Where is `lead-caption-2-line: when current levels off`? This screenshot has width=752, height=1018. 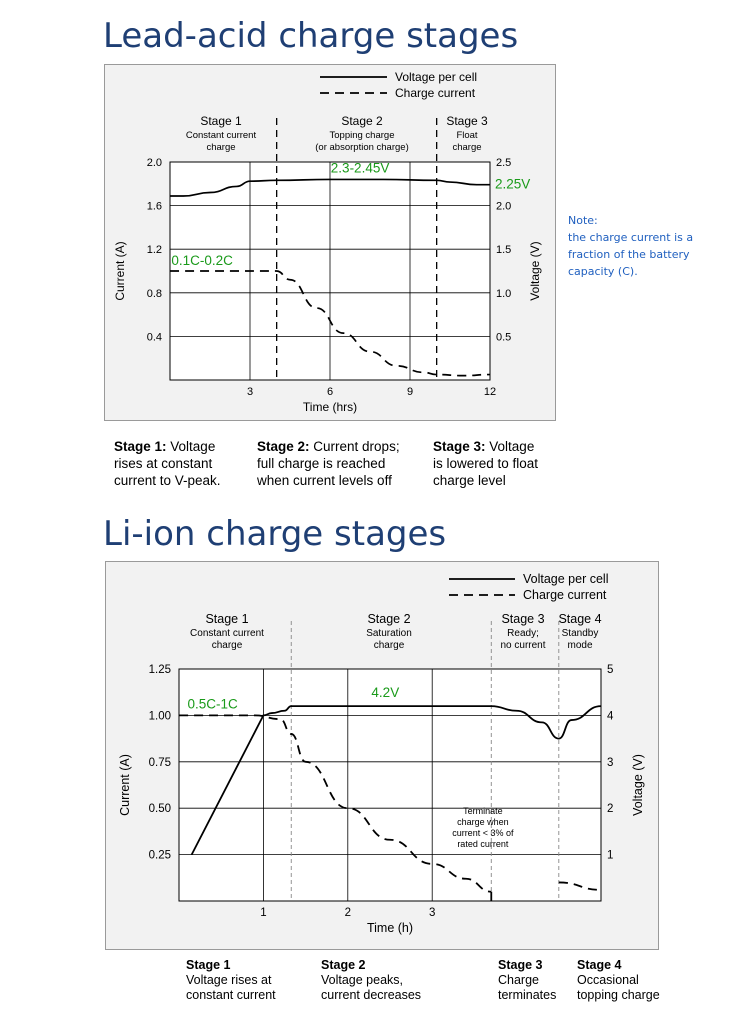 lead-caption-2-line: when current levels off is located at coordinates (324, 480).